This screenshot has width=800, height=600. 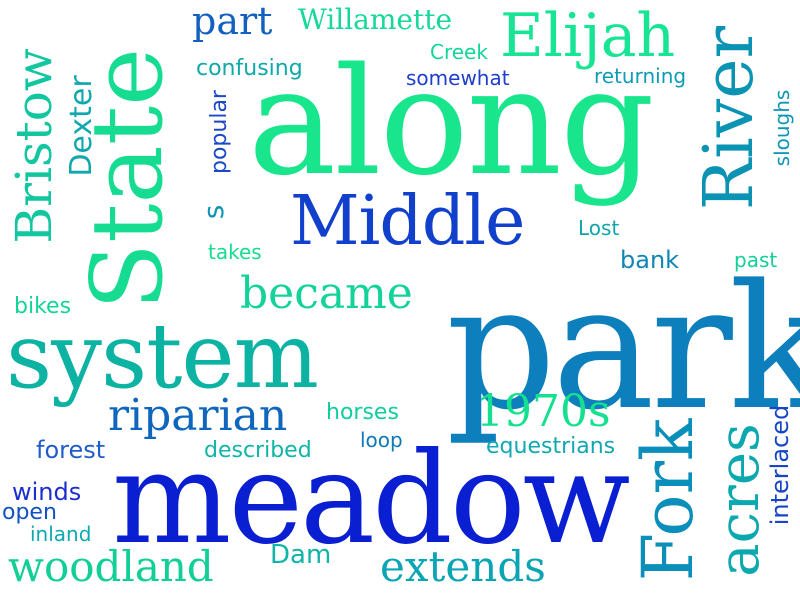 What do you see at coordinates (301, 555) in the screenshot?
I see `word-dam: Dam` at bounding box center [301, 555].